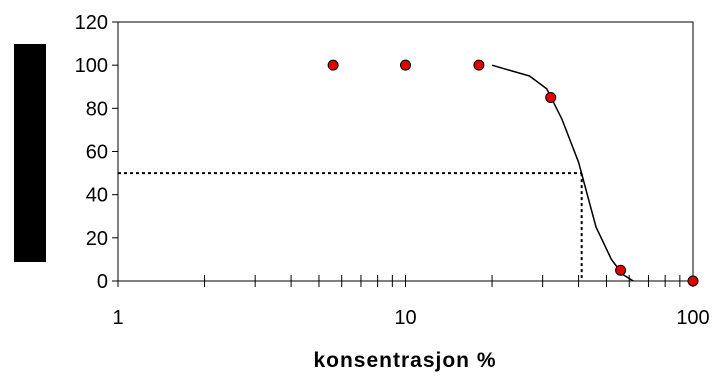  What do you see at coordinates (404, 360) in the screenshot?
I see `x-axis-label: konsentrasjon %` at bounding box center [404, 360].